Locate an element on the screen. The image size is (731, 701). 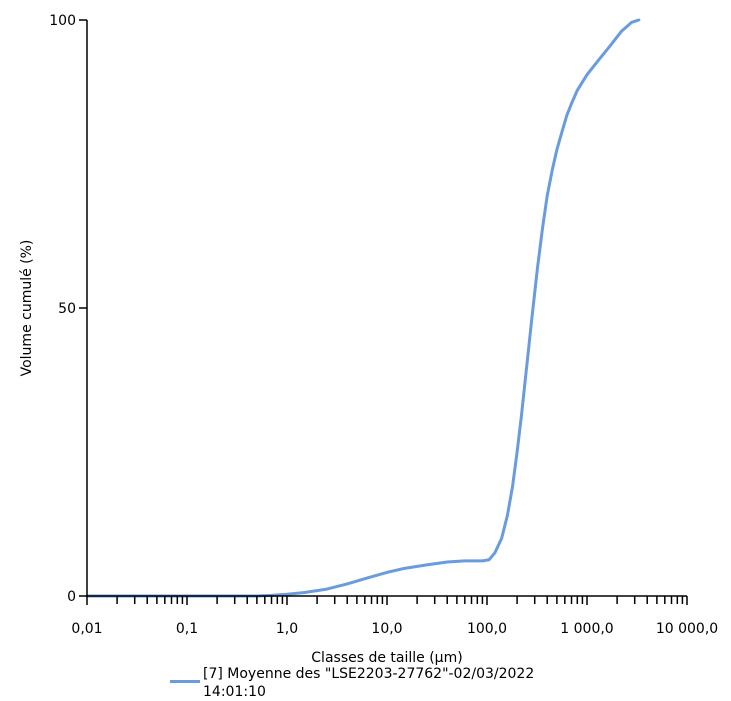
y-tick-label: 50 is located at coordinates (67, 309).